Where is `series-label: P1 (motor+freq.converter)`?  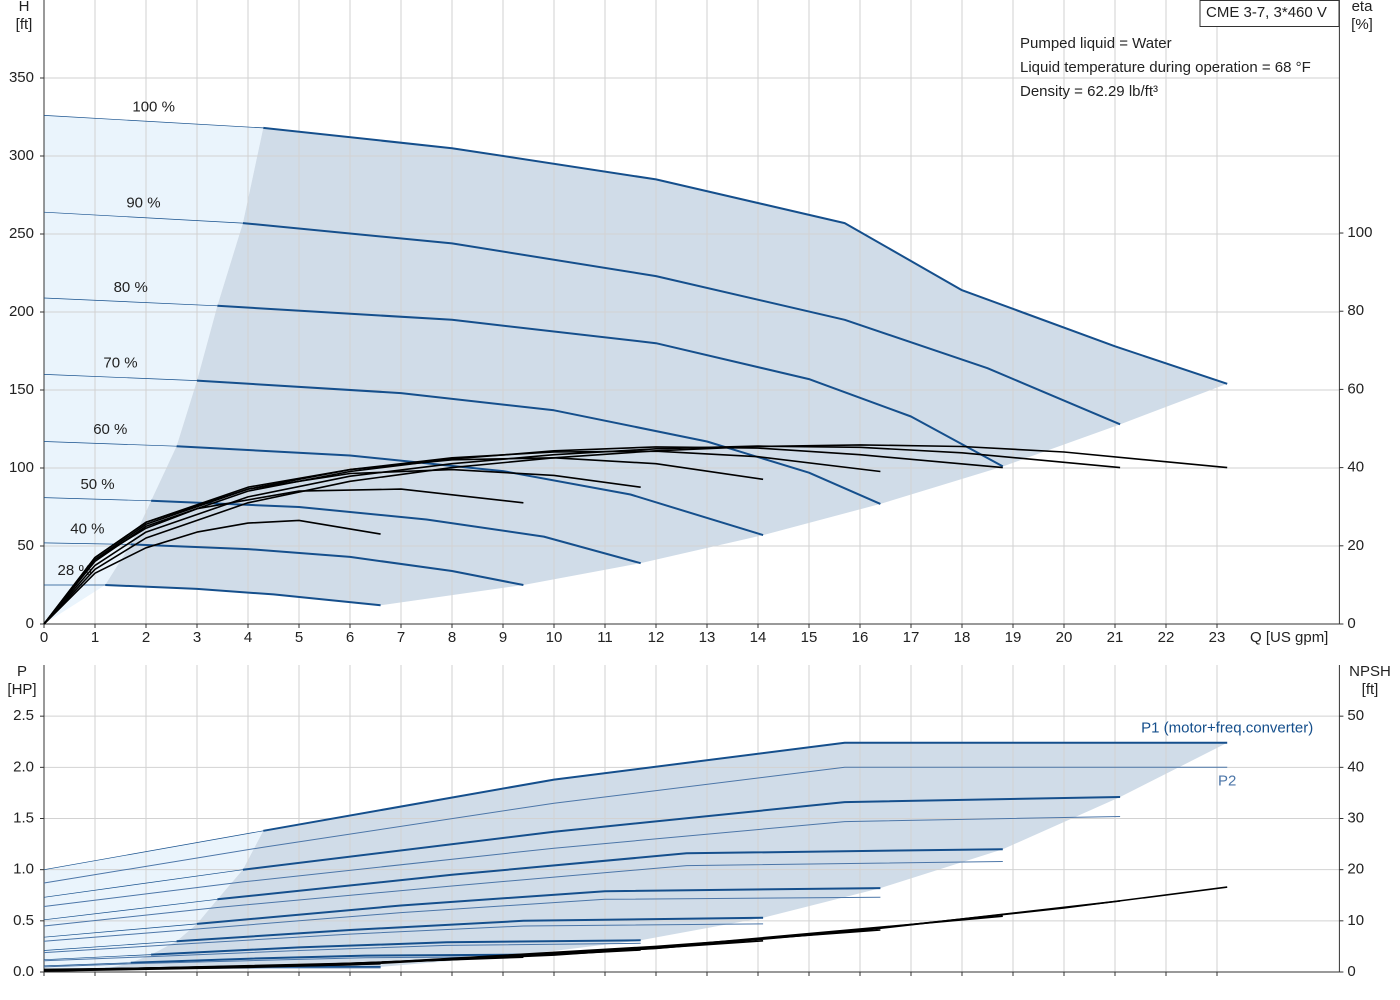
series-label: P1 (motor+freq.converter) is located at coordinates (1227, 728).